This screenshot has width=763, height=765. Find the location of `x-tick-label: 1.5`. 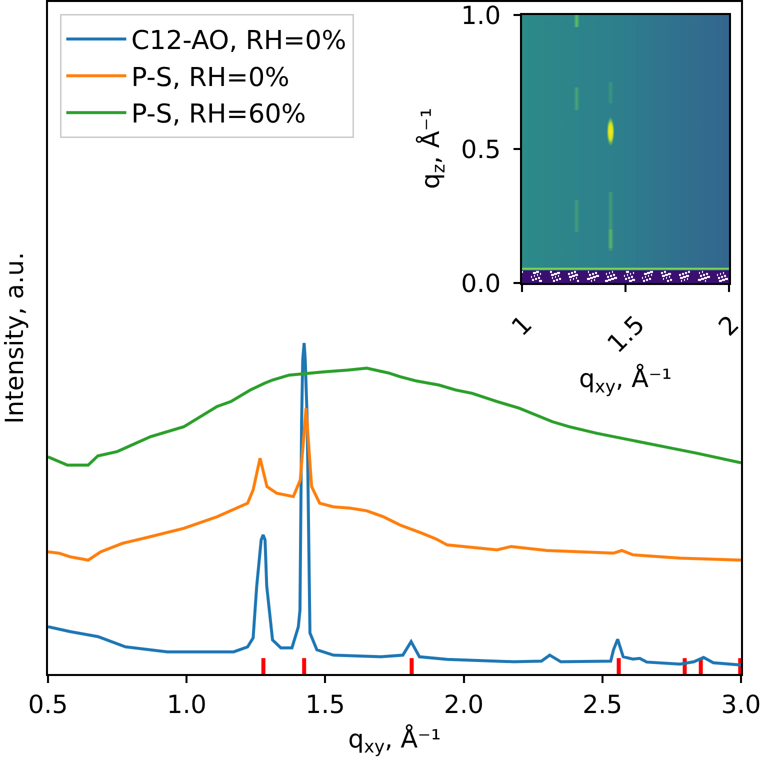

x-tick-label: 1.5 is located at coordinates (325, 704).